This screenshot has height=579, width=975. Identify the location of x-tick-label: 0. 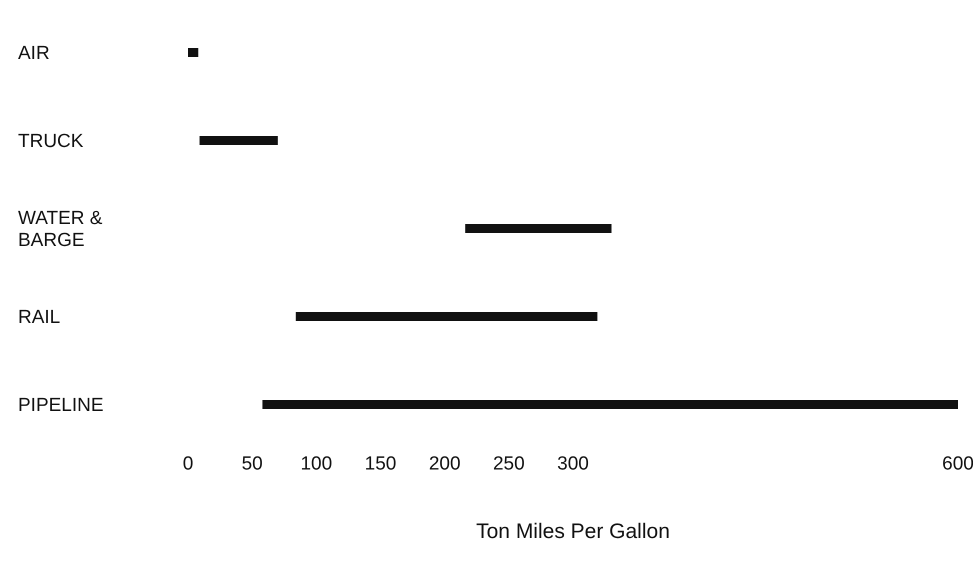
(188, 463).